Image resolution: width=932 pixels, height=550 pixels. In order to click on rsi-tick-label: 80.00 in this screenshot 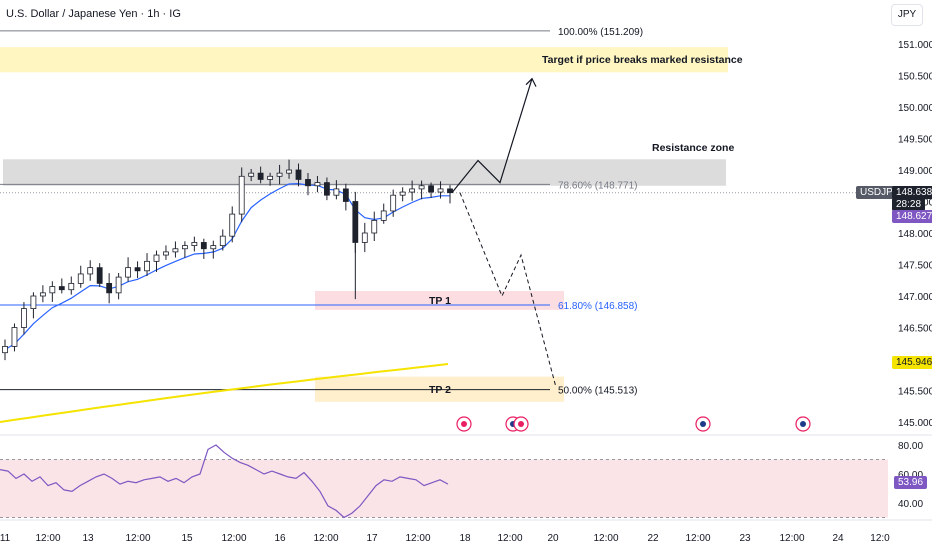, I will do `click(910, 446)`.